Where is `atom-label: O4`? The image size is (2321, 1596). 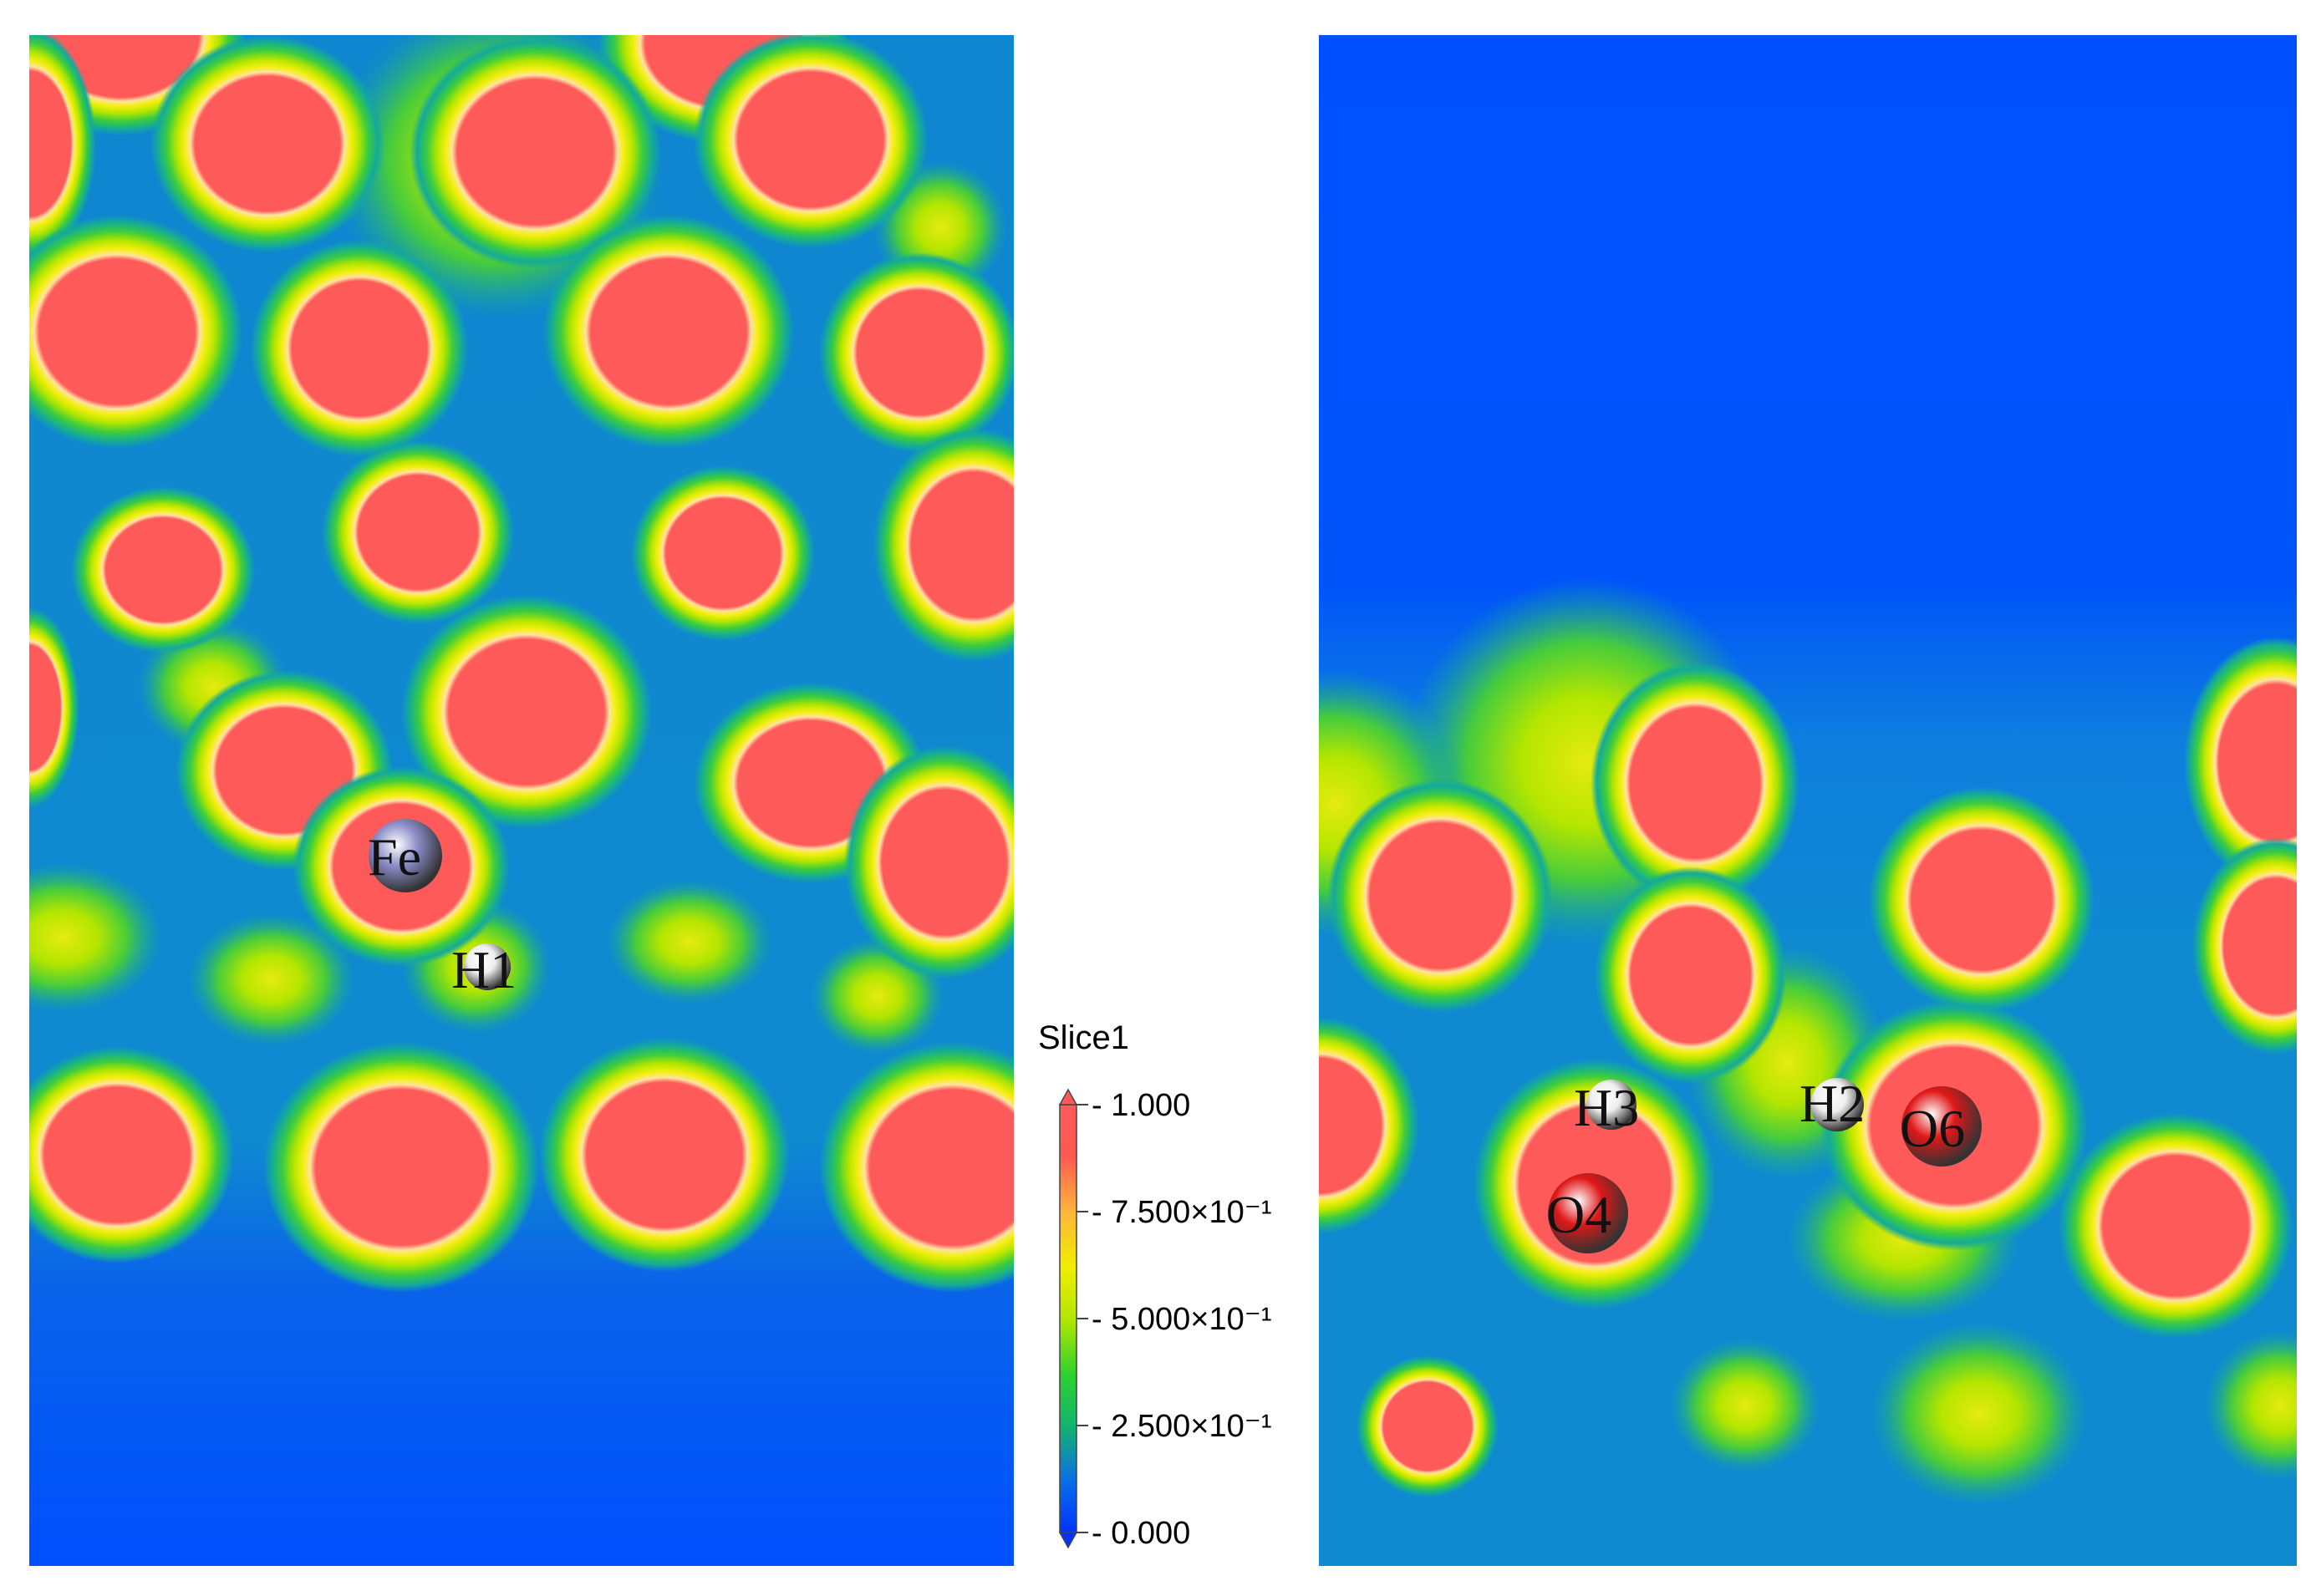 atom-label: O4 is located at coordinates (1579, 1214).